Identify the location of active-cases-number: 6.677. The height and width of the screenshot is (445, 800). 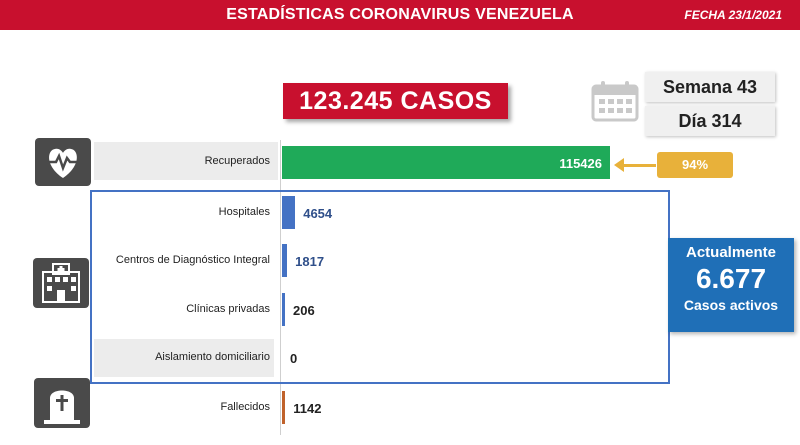
(731, 278).